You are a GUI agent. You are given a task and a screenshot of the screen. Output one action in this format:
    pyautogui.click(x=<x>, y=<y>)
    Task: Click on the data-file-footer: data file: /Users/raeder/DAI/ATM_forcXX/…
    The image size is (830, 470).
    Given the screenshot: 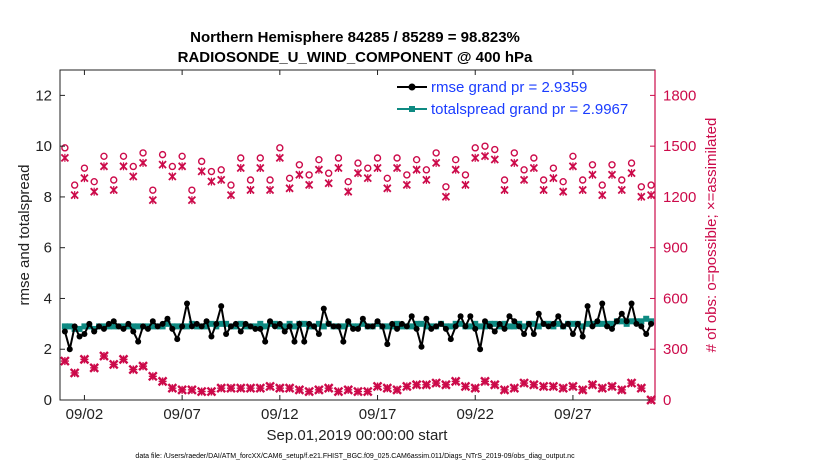 What is the action you would take?
    pyautogui.click(x=355, y=456)
    